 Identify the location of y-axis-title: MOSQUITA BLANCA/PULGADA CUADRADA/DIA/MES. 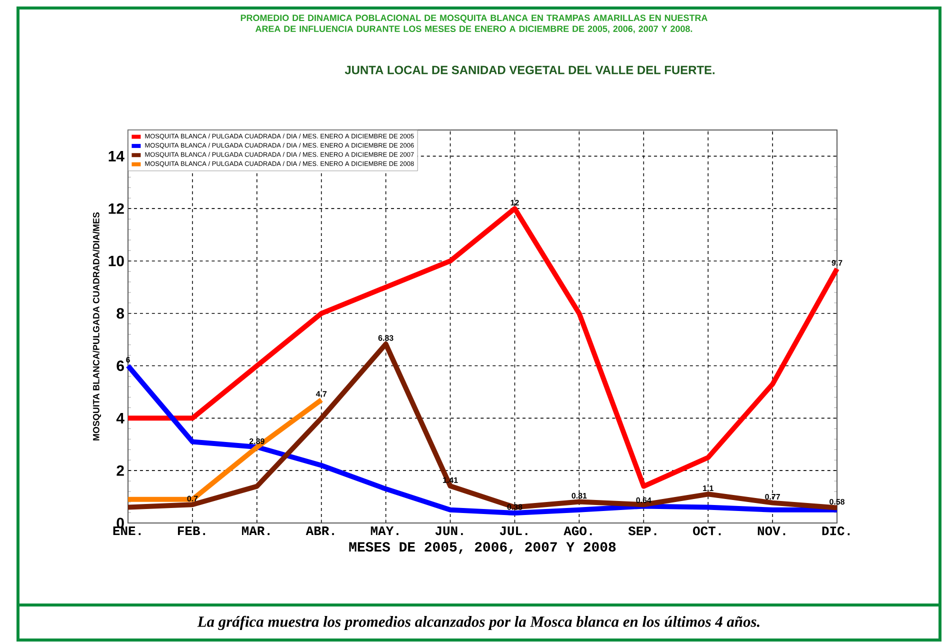
(97, 326).